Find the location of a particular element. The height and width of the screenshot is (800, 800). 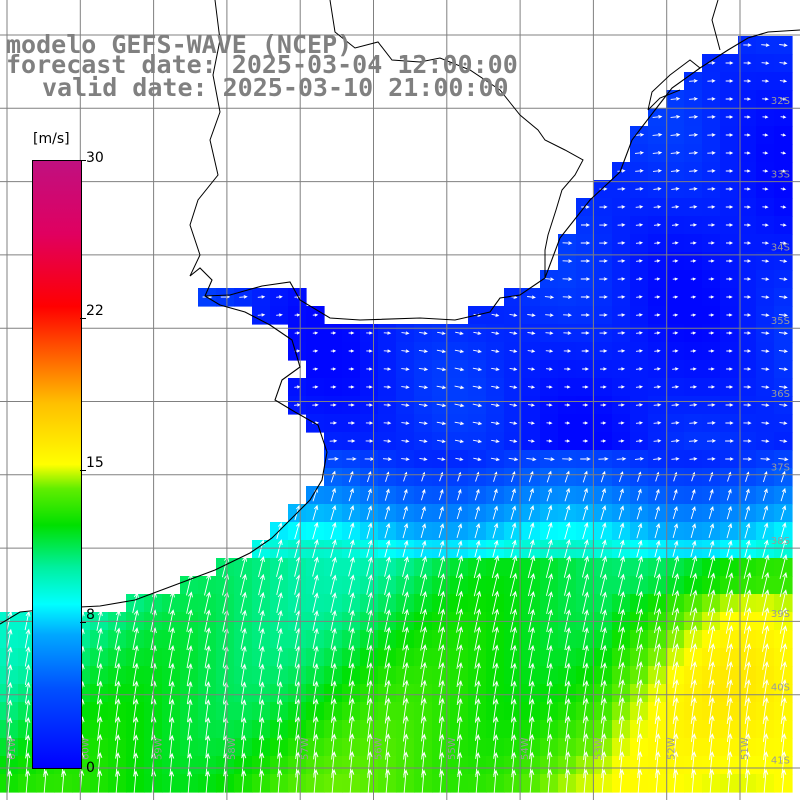

latitude-label: 37S is located at coordinates (780, 468).